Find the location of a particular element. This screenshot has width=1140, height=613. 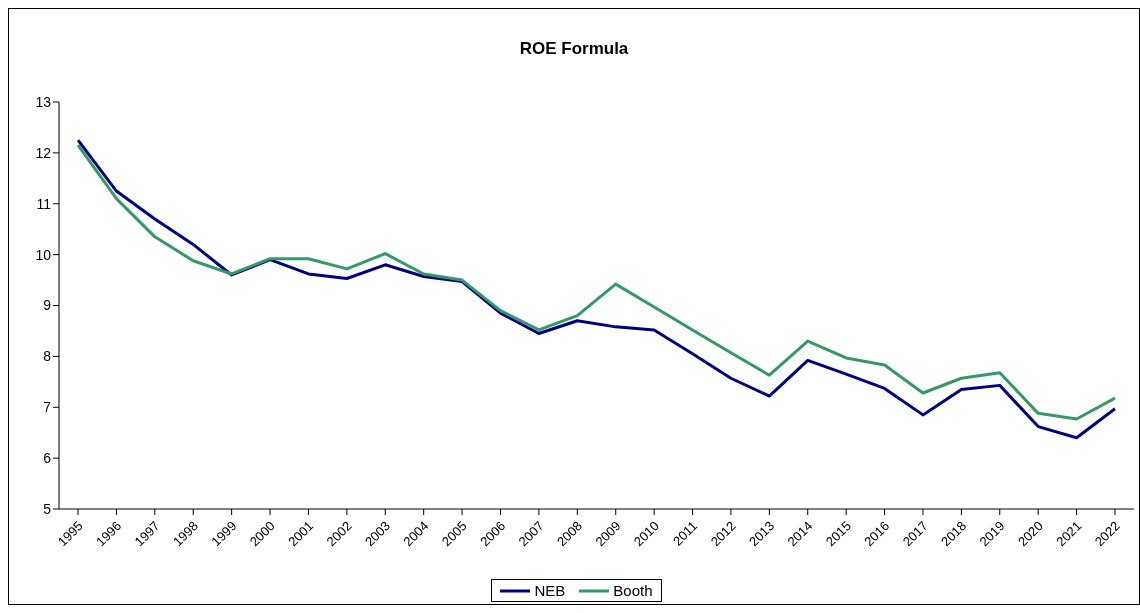

y-tick-label: 13 is located at coordinates (43, 101).